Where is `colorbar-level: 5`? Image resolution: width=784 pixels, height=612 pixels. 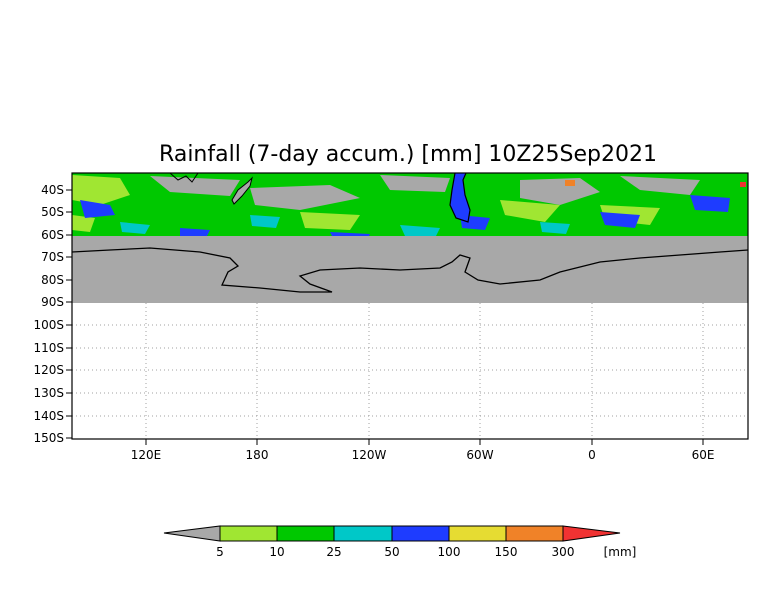 colorbar-level: 5 is located at coordinates (220, 552).